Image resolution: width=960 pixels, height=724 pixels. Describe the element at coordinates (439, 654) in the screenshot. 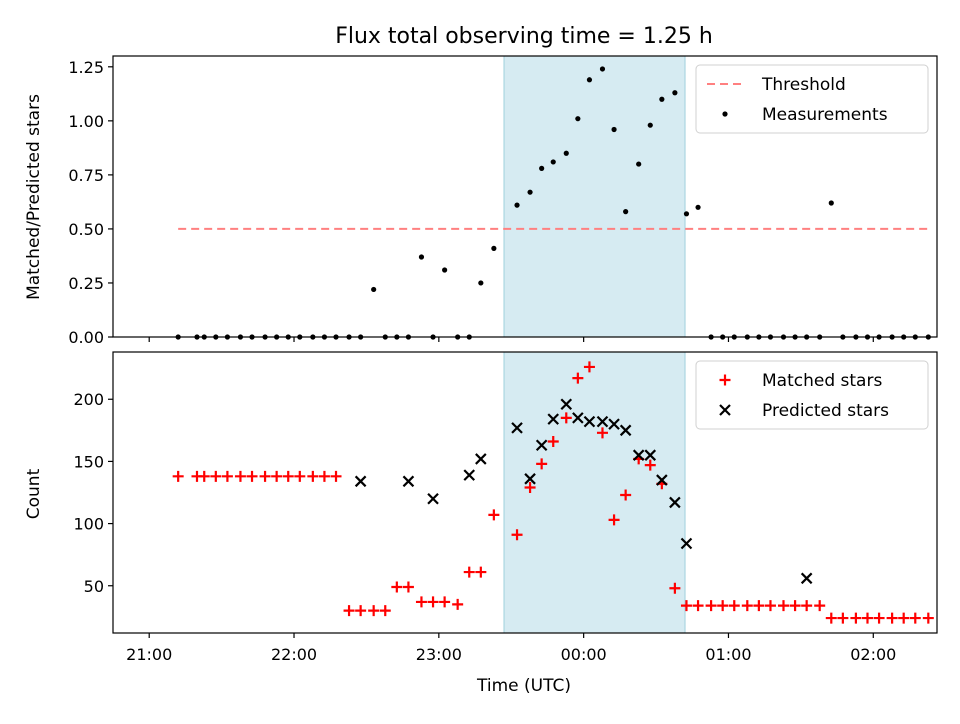

I see `bottom-x-tick-label: 23:00` at that location.